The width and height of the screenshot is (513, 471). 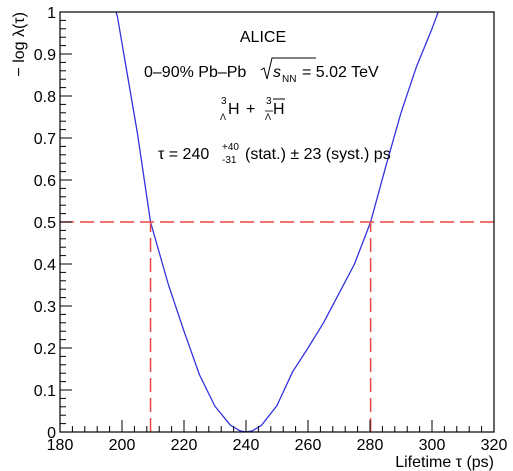 What do you see at coordinates (19, 44) in the screenshot?
I see `y-axis-title: − log λ(τ)` at bounding box center [19, 44].